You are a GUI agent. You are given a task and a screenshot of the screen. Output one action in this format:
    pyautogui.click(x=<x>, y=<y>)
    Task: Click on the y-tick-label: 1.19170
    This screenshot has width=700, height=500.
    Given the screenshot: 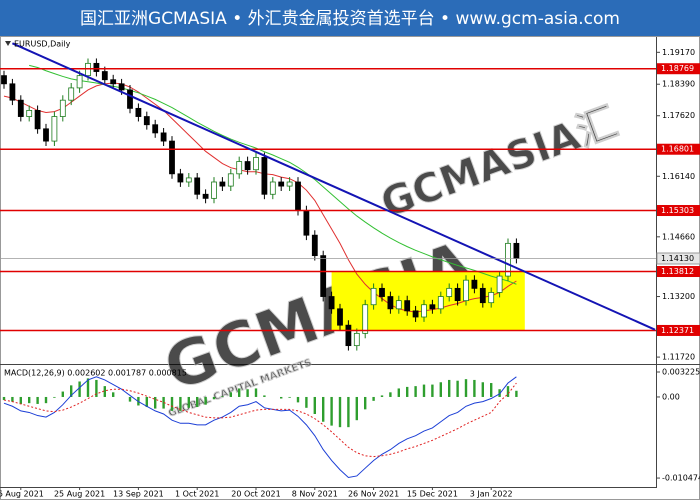 What is the action you would take?
    pyautogui.click(x=678, y=52)
    